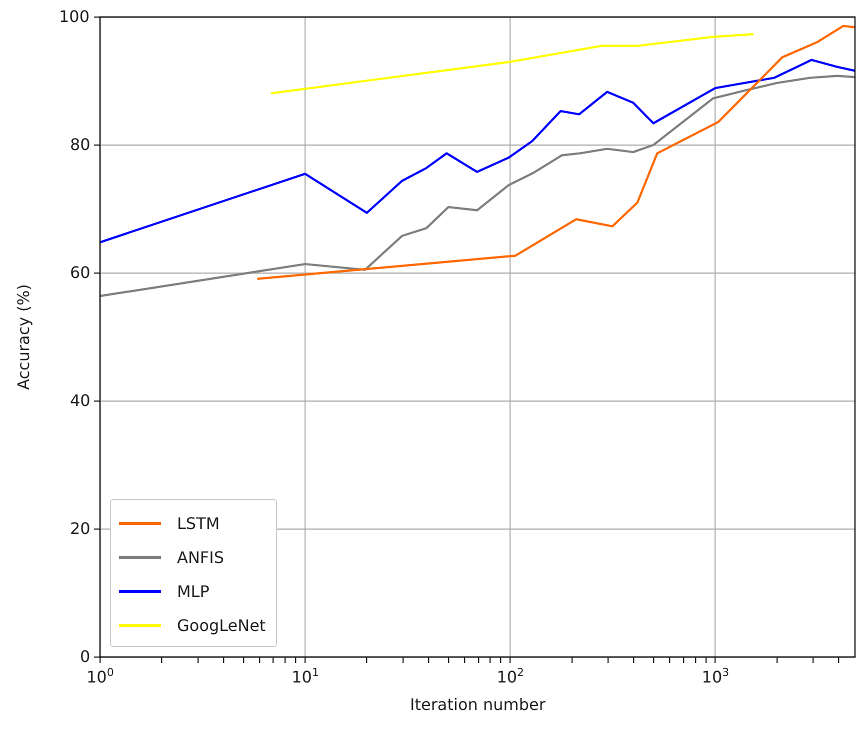 Image resolution: width=856 pixels, height=738 pixels. I want to click on y-tick-label: 60, so click(80, 272).